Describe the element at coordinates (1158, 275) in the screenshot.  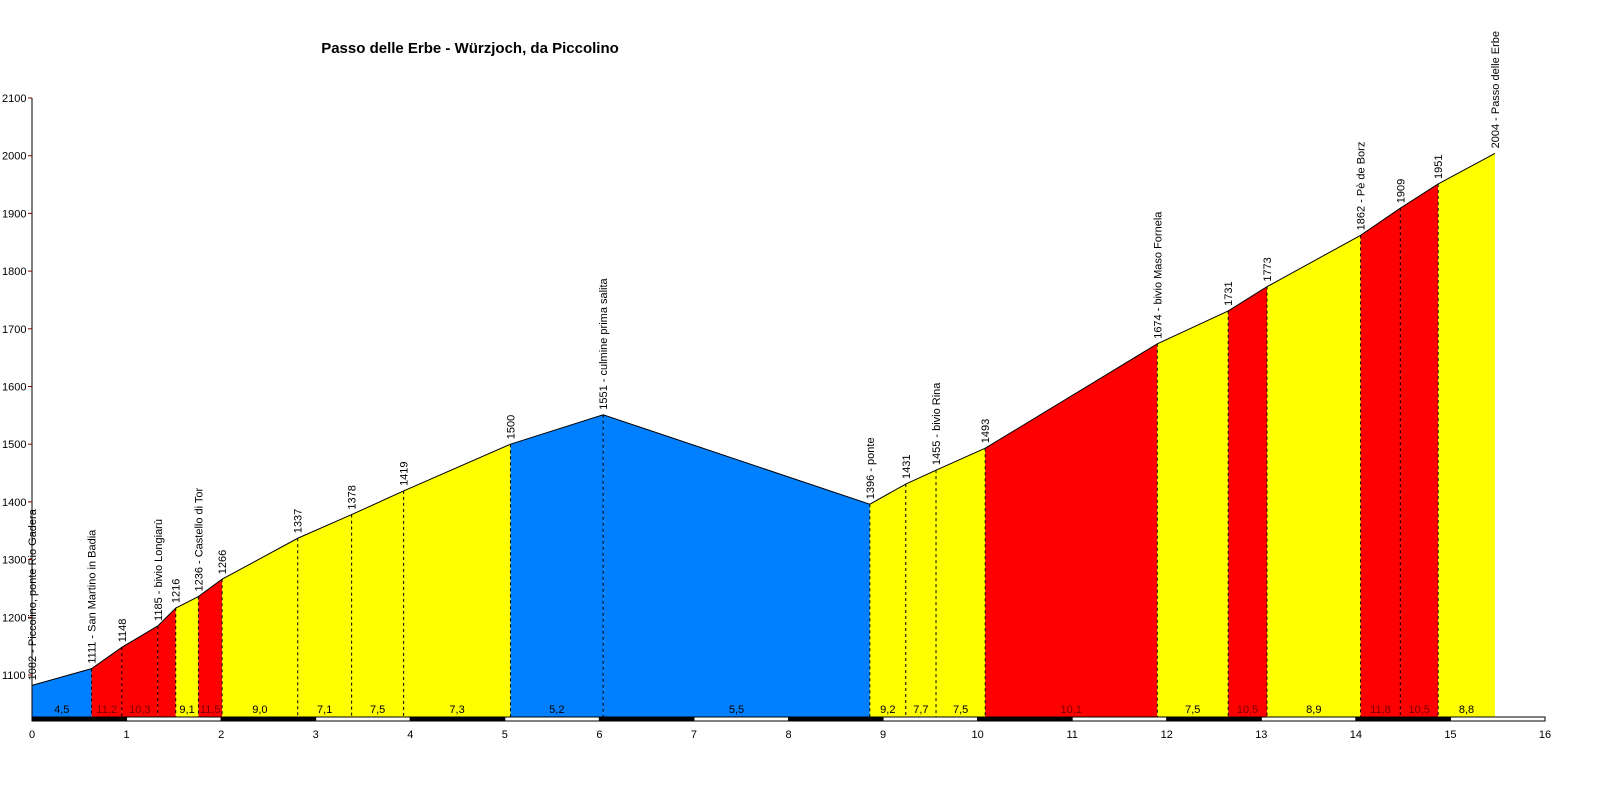
I see `point-label: 1674 - bivio Maso Fornela` at that location.